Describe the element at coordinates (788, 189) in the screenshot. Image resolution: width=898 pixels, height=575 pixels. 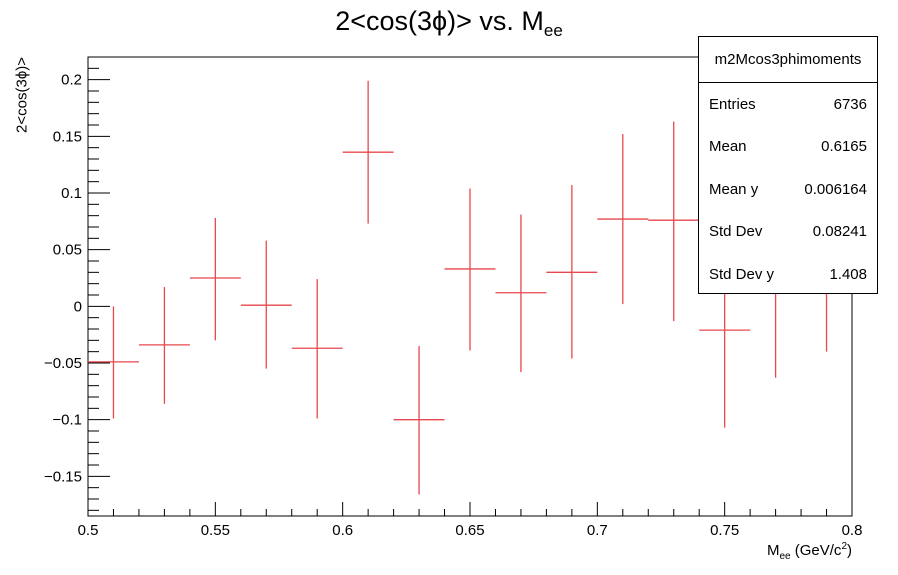
I see `stats-row-mean-y: Mean y 0.006164` at that location.